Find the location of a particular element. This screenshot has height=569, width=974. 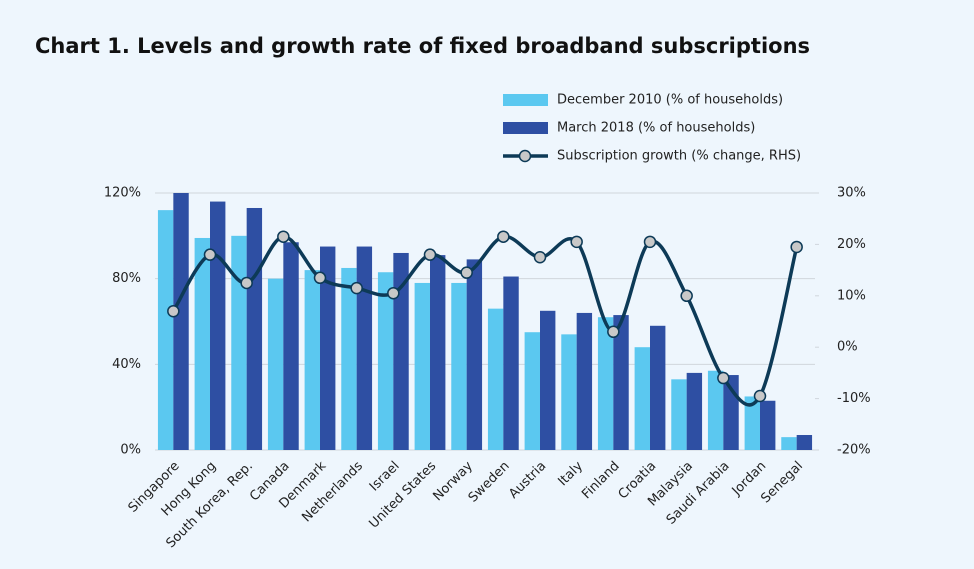

y2-tick-label: 0% is located at coordinates (847, 347).